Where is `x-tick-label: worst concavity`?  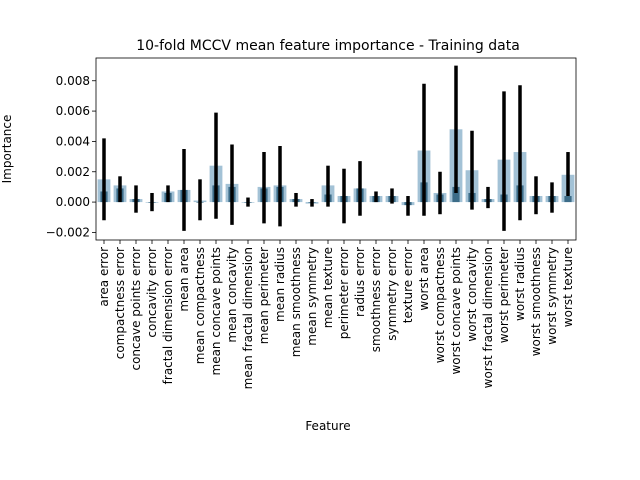
x-tick-label: worst concavity is located at coordinates (472, 294).